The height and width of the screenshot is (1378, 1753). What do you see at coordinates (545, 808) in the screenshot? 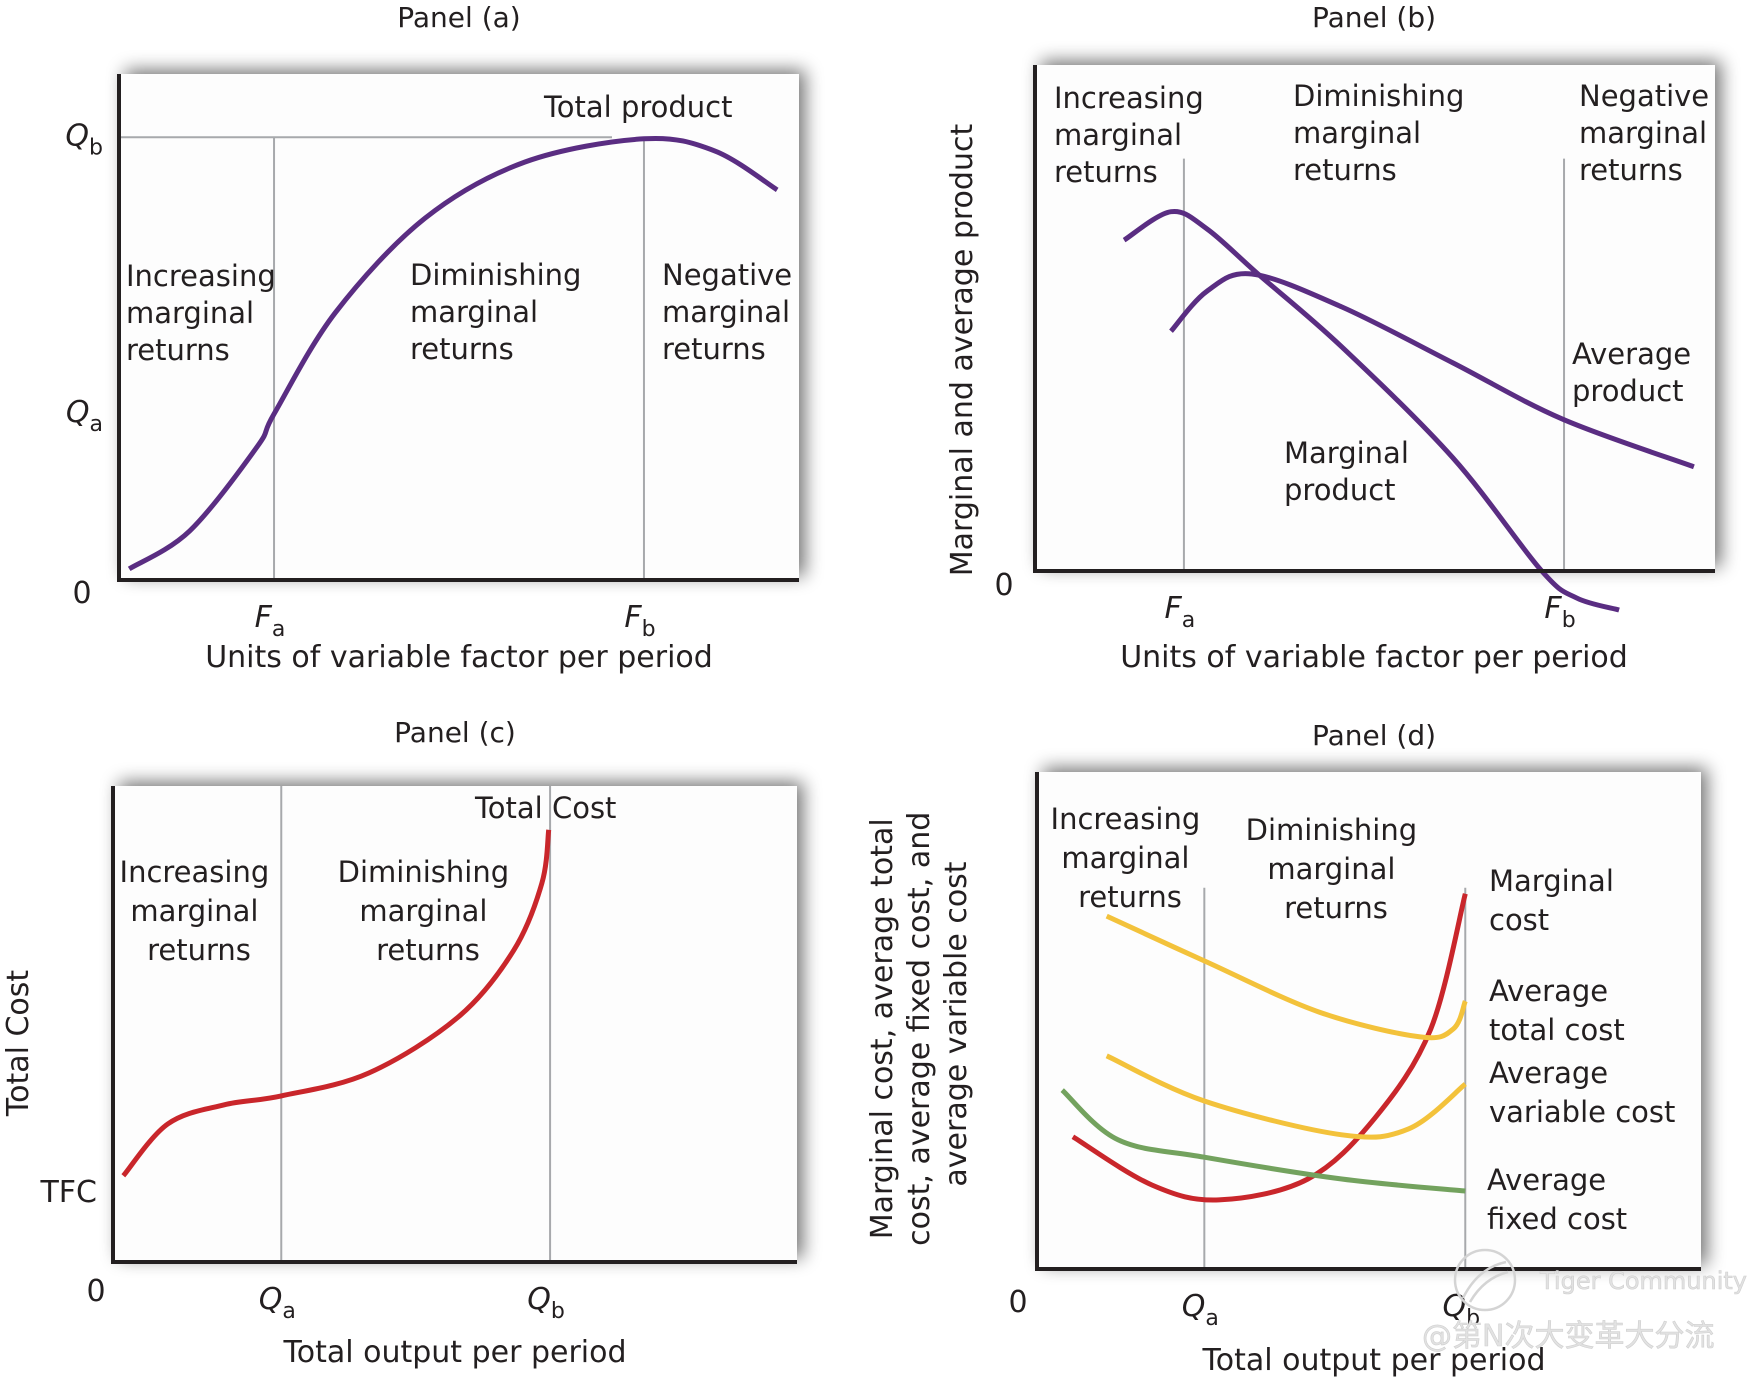
I see `panel-c-series-label-total-cost: Total Cost` at bounding box center [545, 808].